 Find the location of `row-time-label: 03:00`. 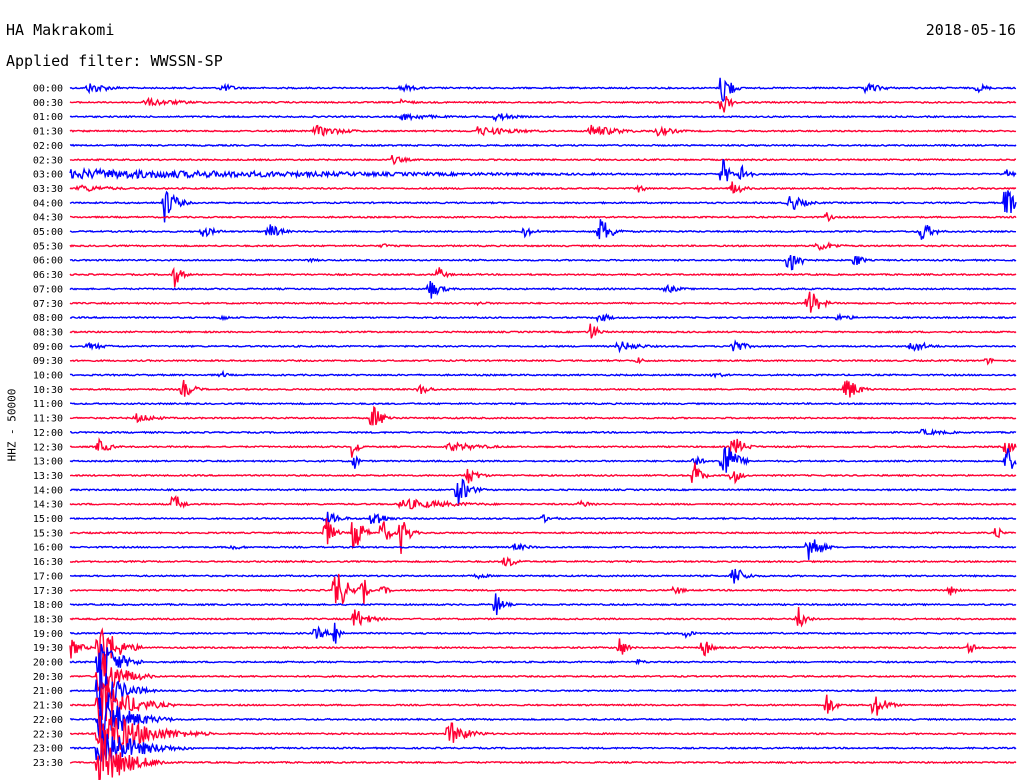

row-time-label: 03:00 is located at coordinates (48, 175).